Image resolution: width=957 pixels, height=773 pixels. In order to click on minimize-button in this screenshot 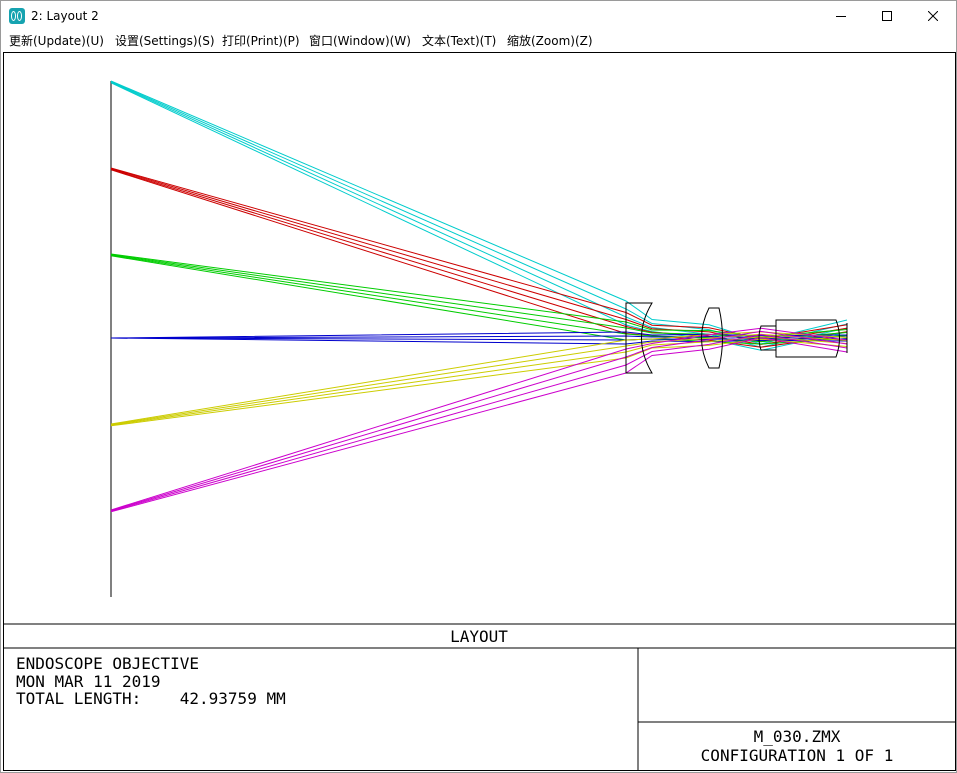, I will do `click(841, 16)`.